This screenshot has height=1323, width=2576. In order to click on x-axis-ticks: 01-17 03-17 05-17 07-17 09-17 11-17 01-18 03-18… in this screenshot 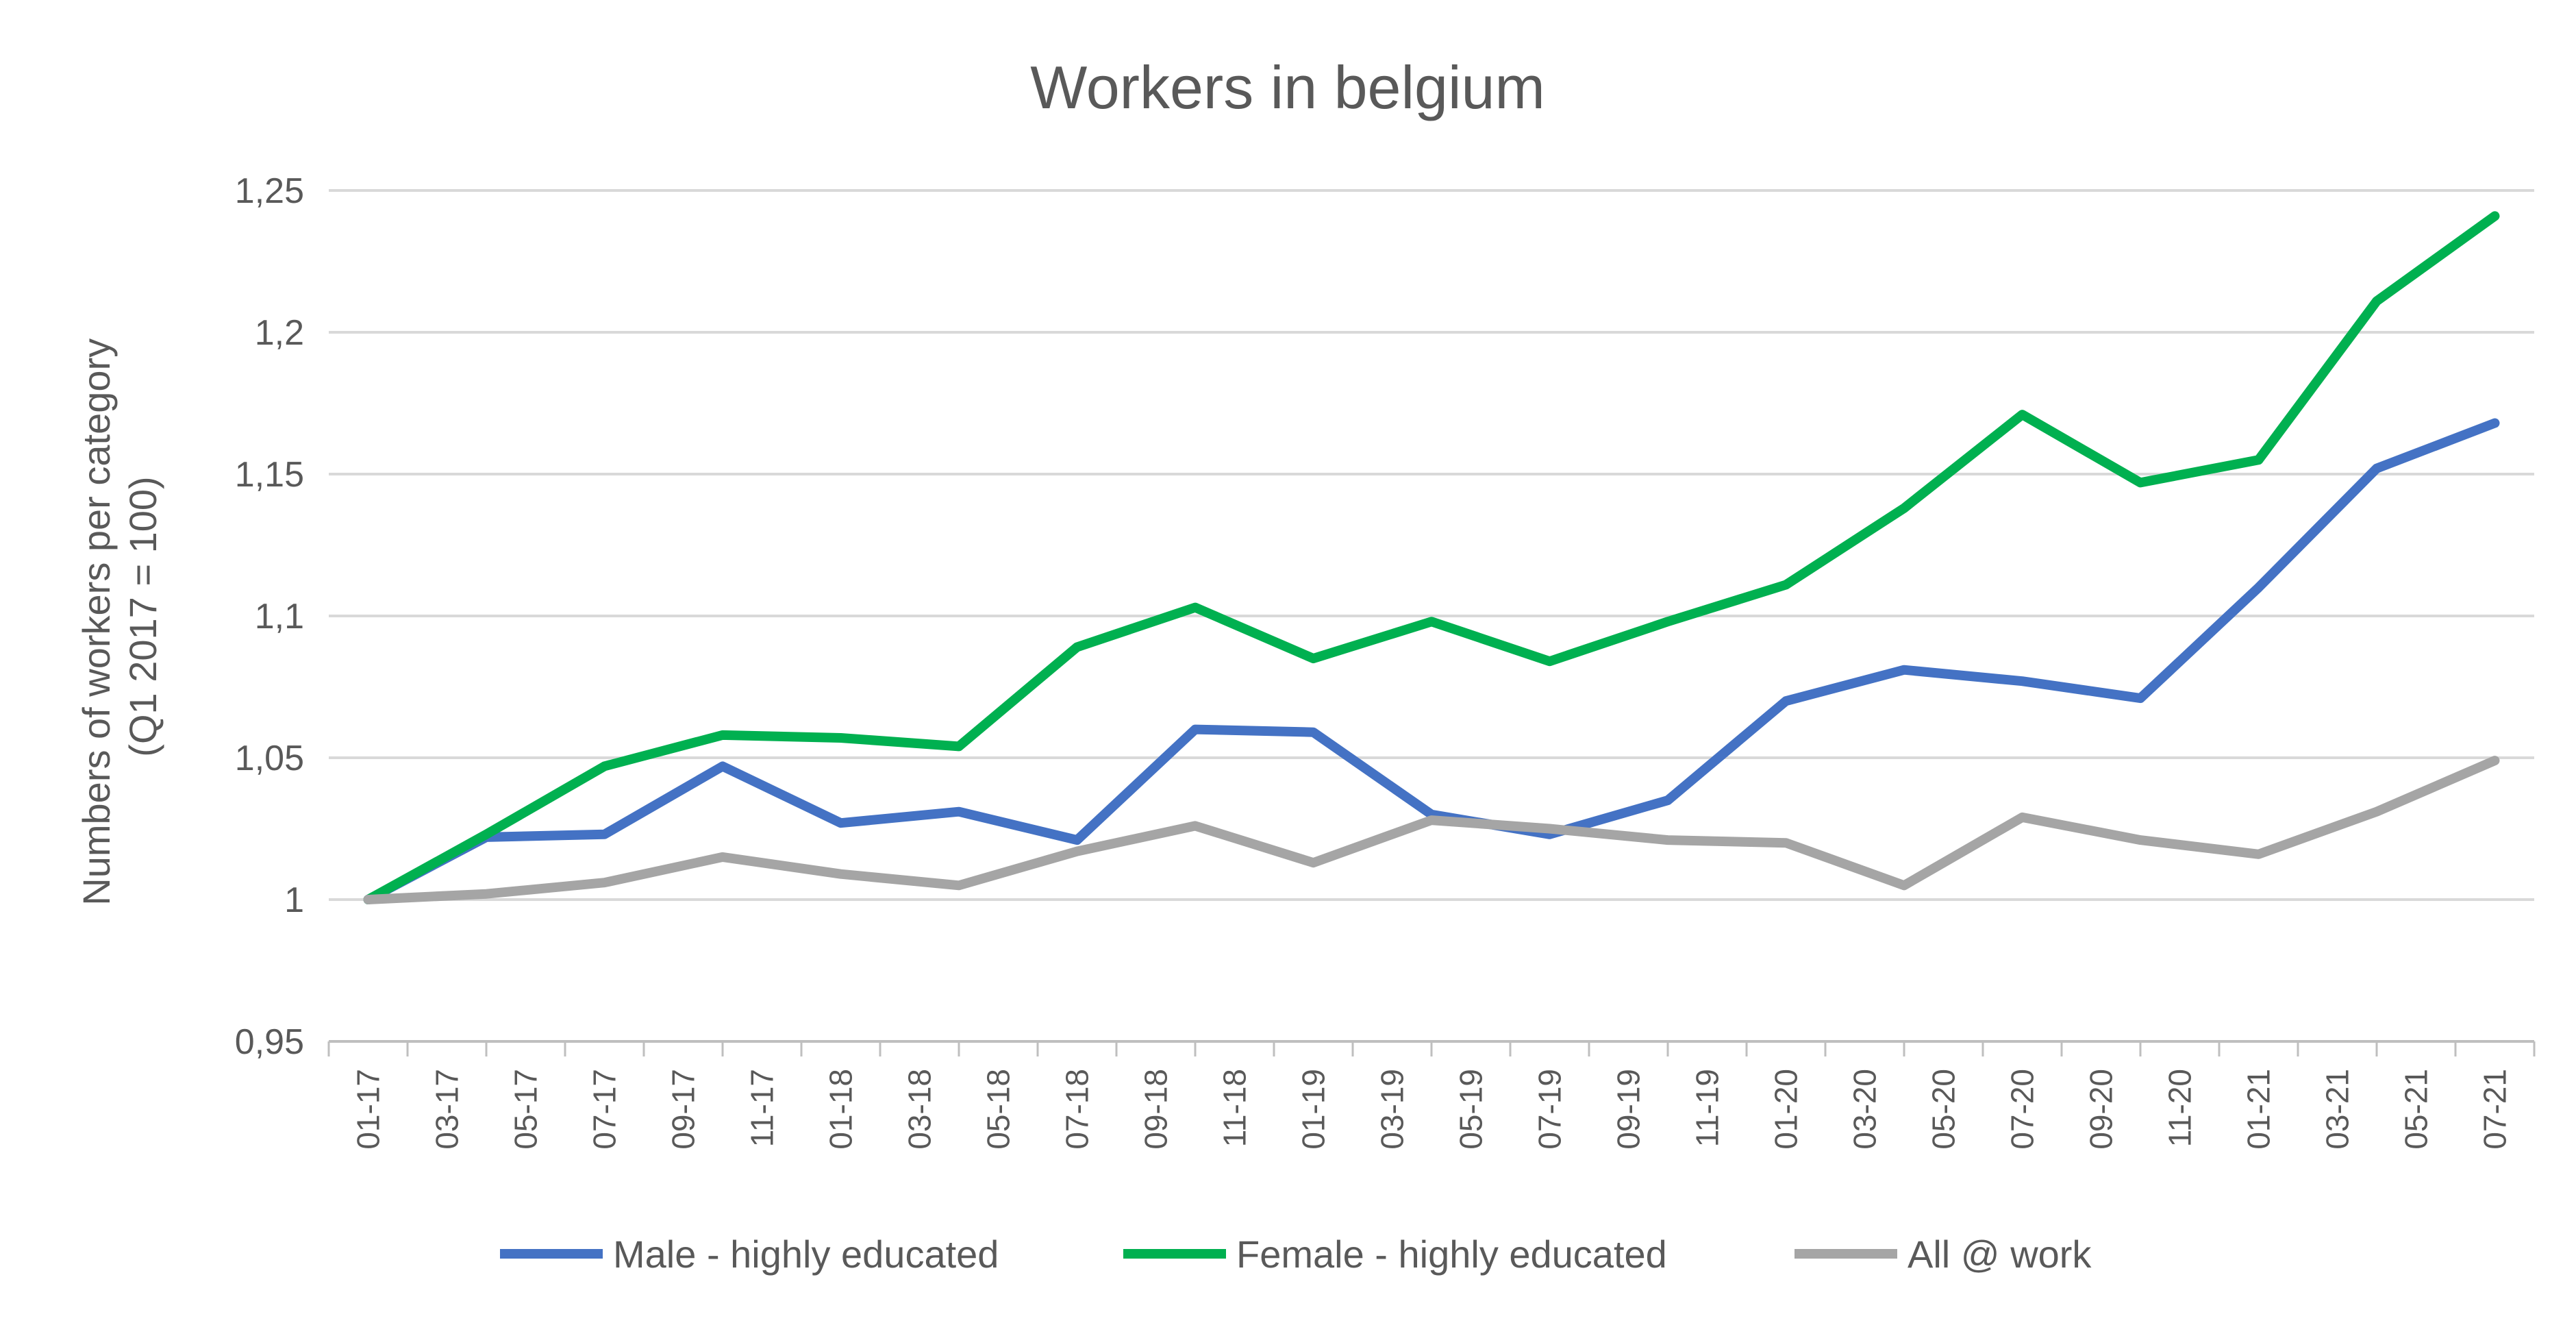, I will do `click(1432, 1109)`.